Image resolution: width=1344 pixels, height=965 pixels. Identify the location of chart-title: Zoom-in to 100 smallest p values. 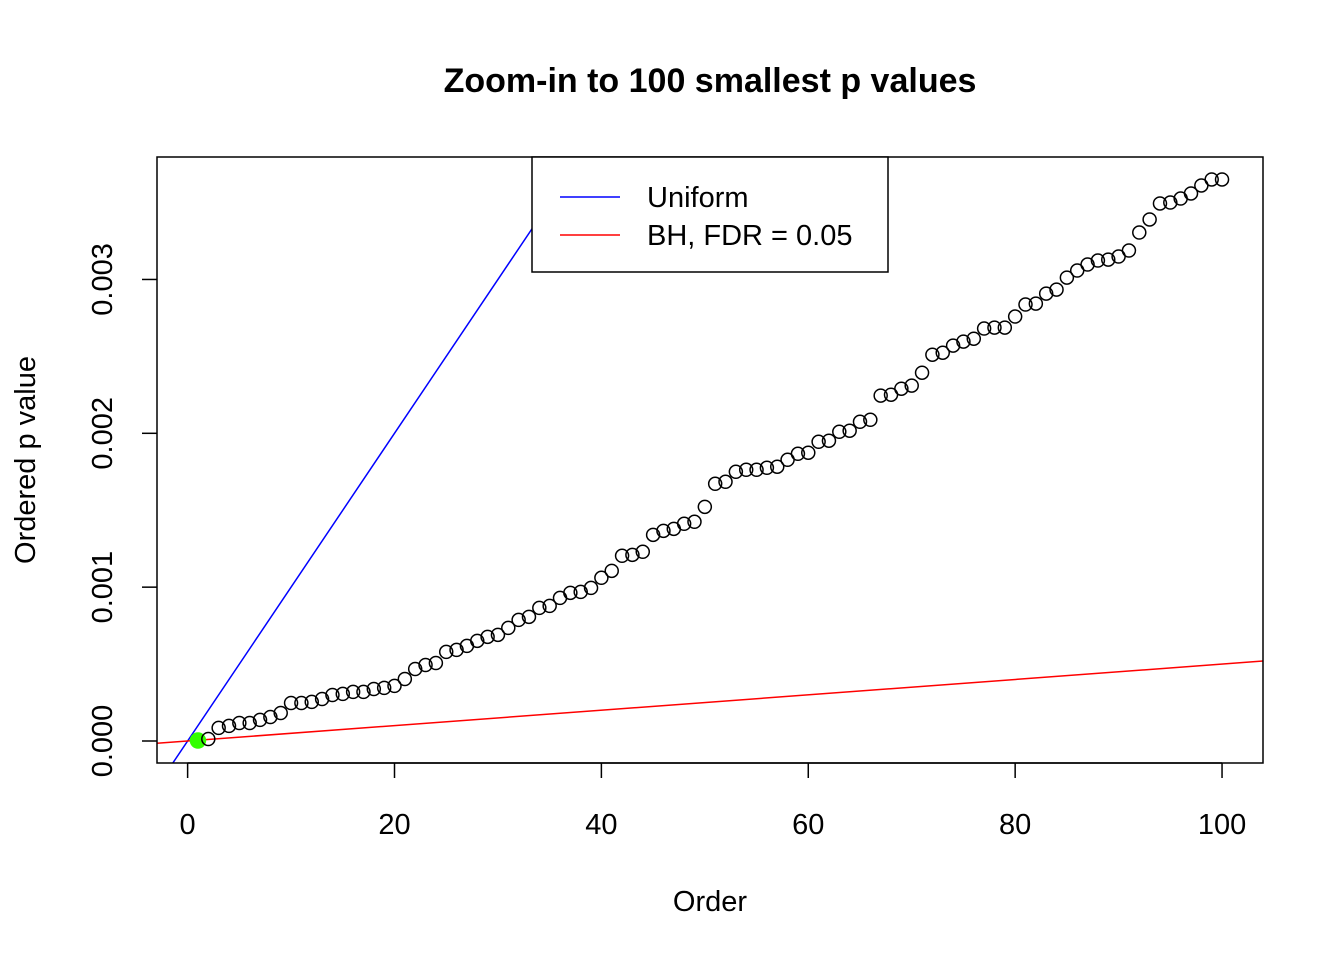
(710, 81).